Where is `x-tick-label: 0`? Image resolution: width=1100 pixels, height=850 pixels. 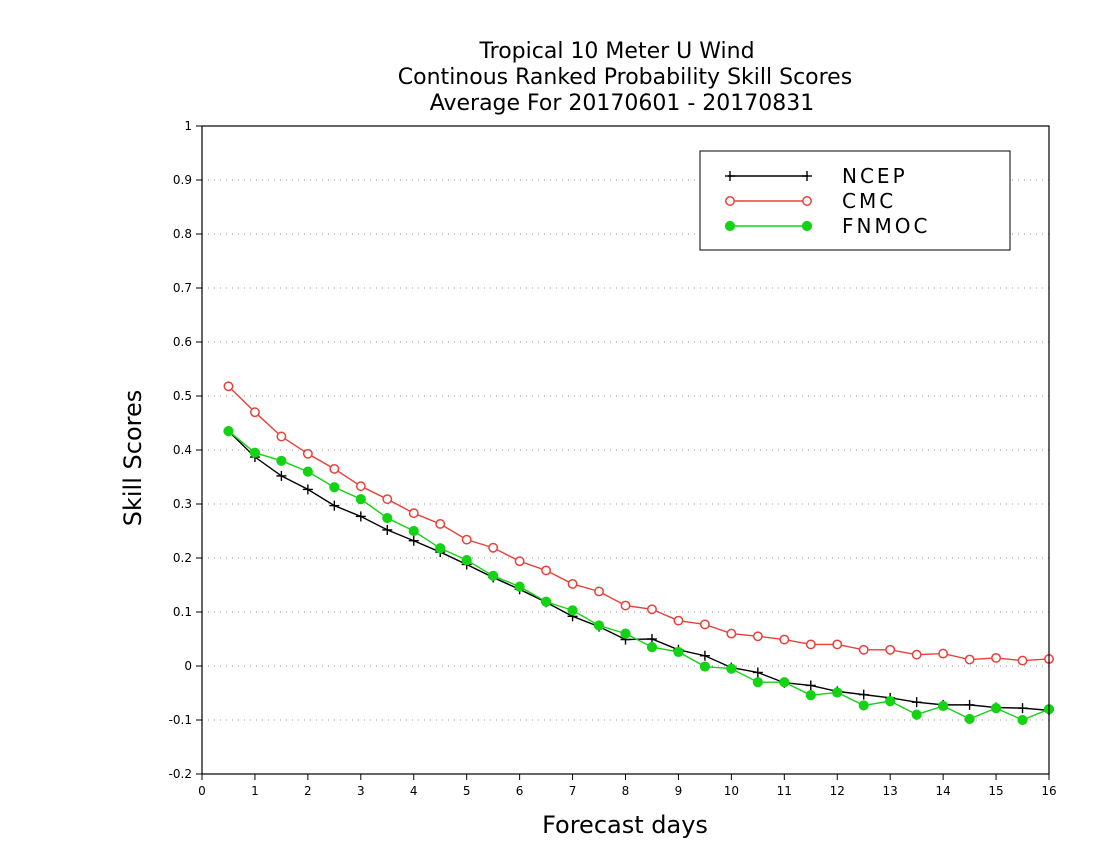 x-tick-label: 0 is located at coordinates (202, 791).